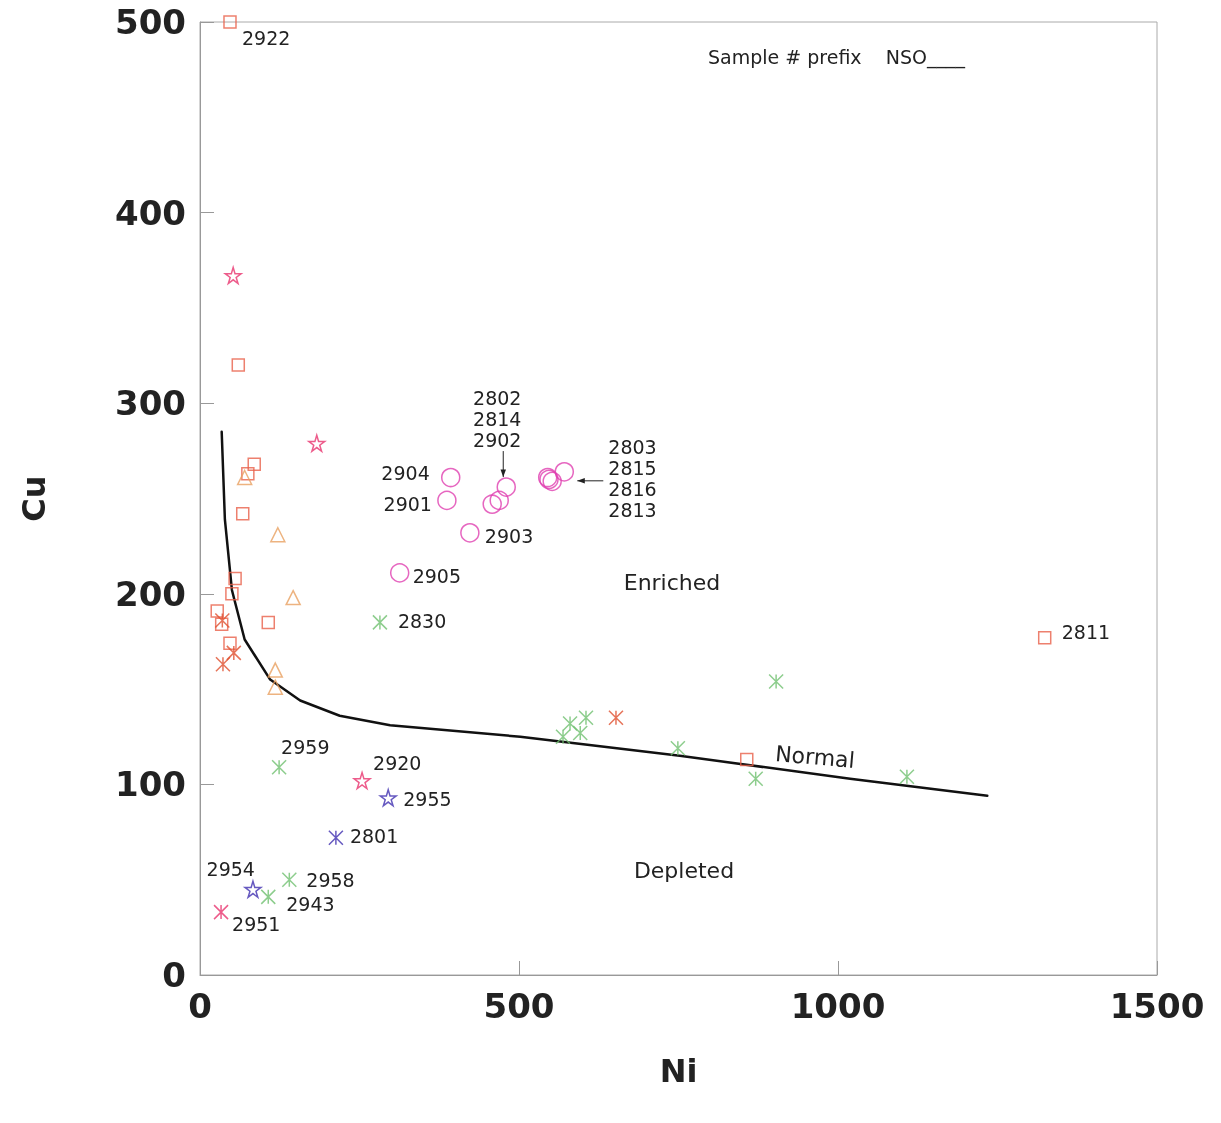 The image size is (1221, 1123). What do you see at coordinates (305, 747) in the screenshot?
I see `annotation: 2959` at bounding box center [305, 747].